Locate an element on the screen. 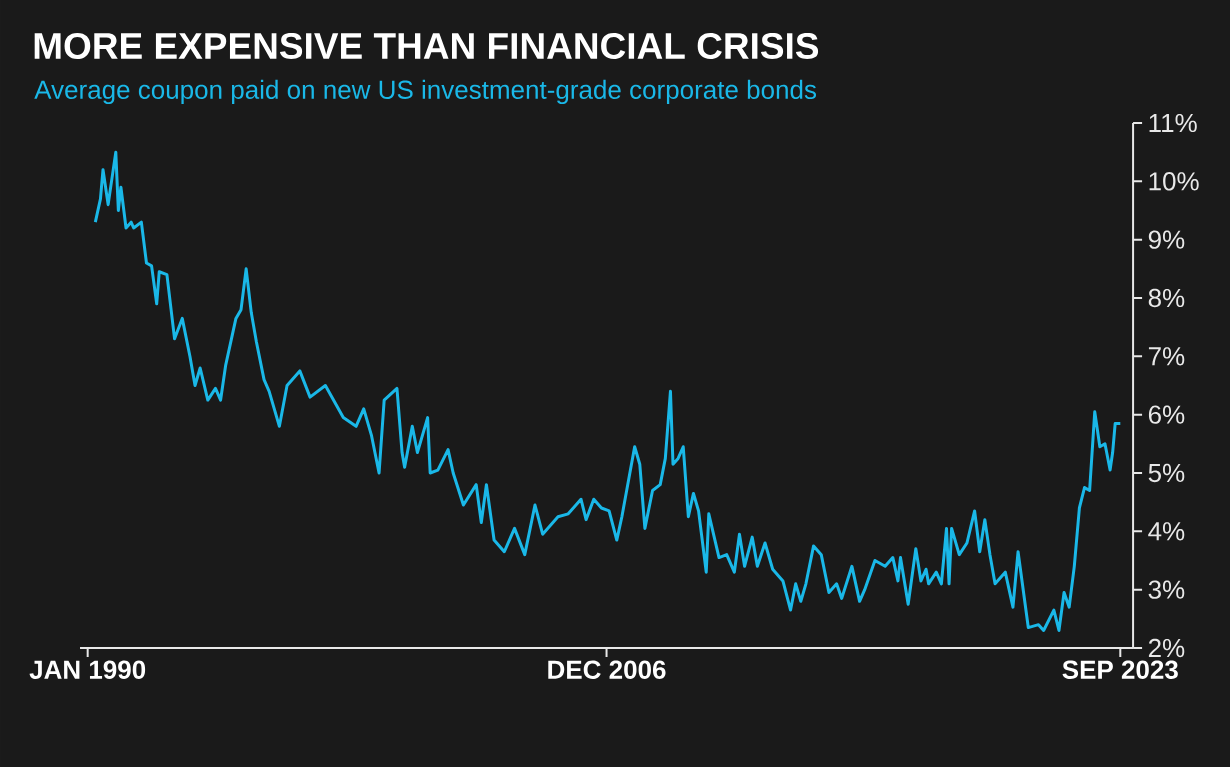  x-tick-label: DEC 2006 is located at coordinates (607, 669).